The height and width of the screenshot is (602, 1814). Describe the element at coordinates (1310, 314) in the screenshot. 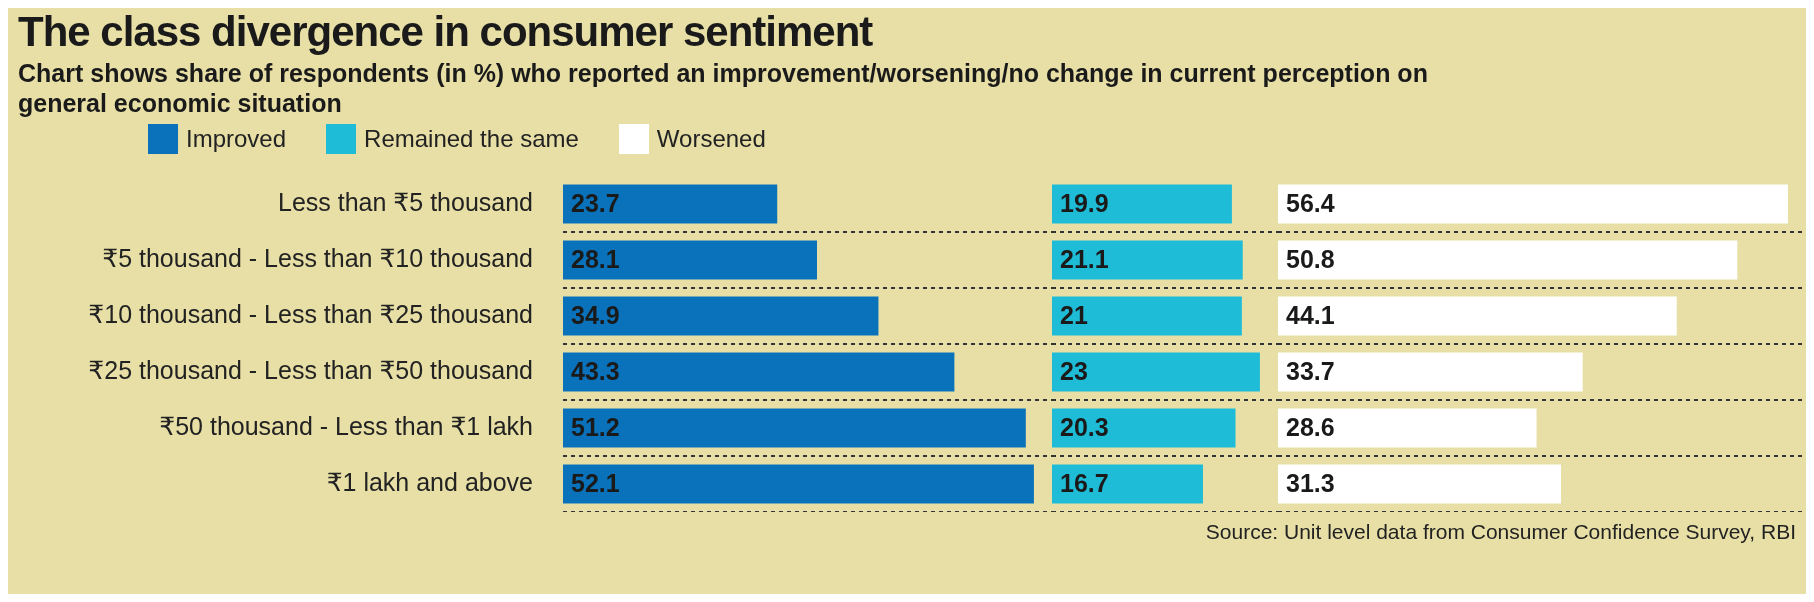

I see `data-label: 44.1` at that location.